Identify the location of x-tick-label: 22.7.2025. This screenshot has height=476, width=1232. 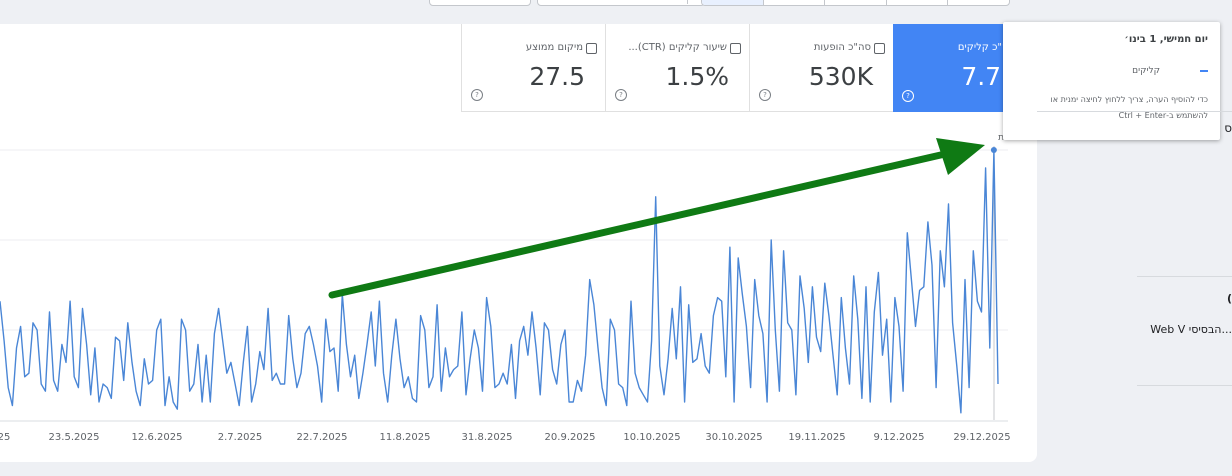
(322, 437).